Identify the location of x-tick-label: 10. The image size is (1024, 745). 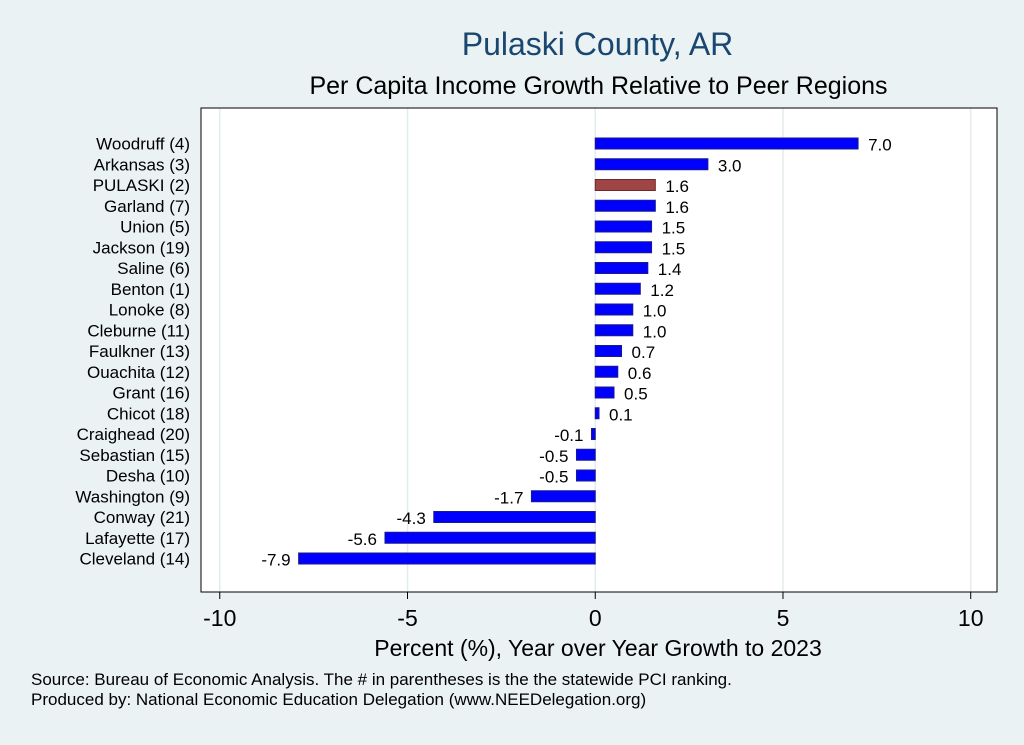
(971, 618).